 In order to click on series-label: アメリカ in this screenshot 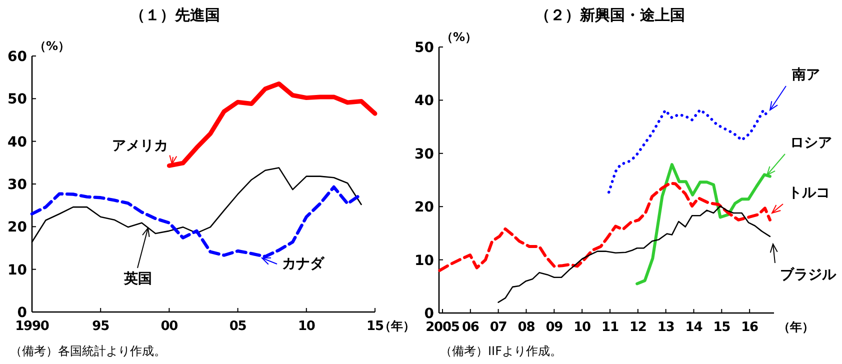, I will do `click(140, 146)`.